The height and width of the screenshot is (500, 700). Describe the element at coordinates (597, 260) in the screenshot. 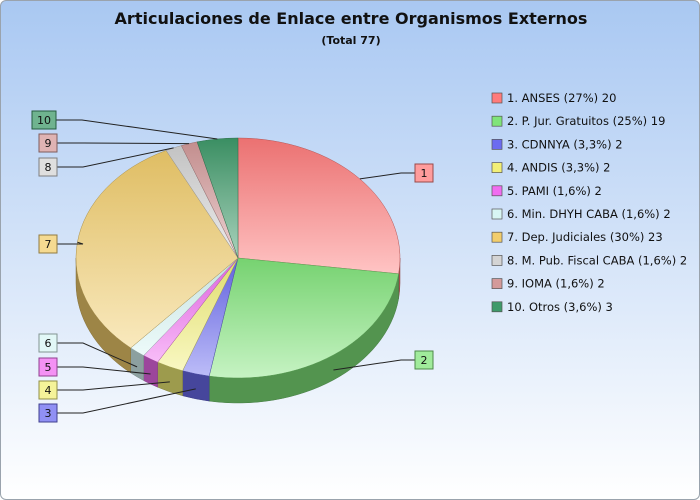

I see `legend-label-8: 8. M. Pub. Fiscal CABA (1,6%) 2` at that location.